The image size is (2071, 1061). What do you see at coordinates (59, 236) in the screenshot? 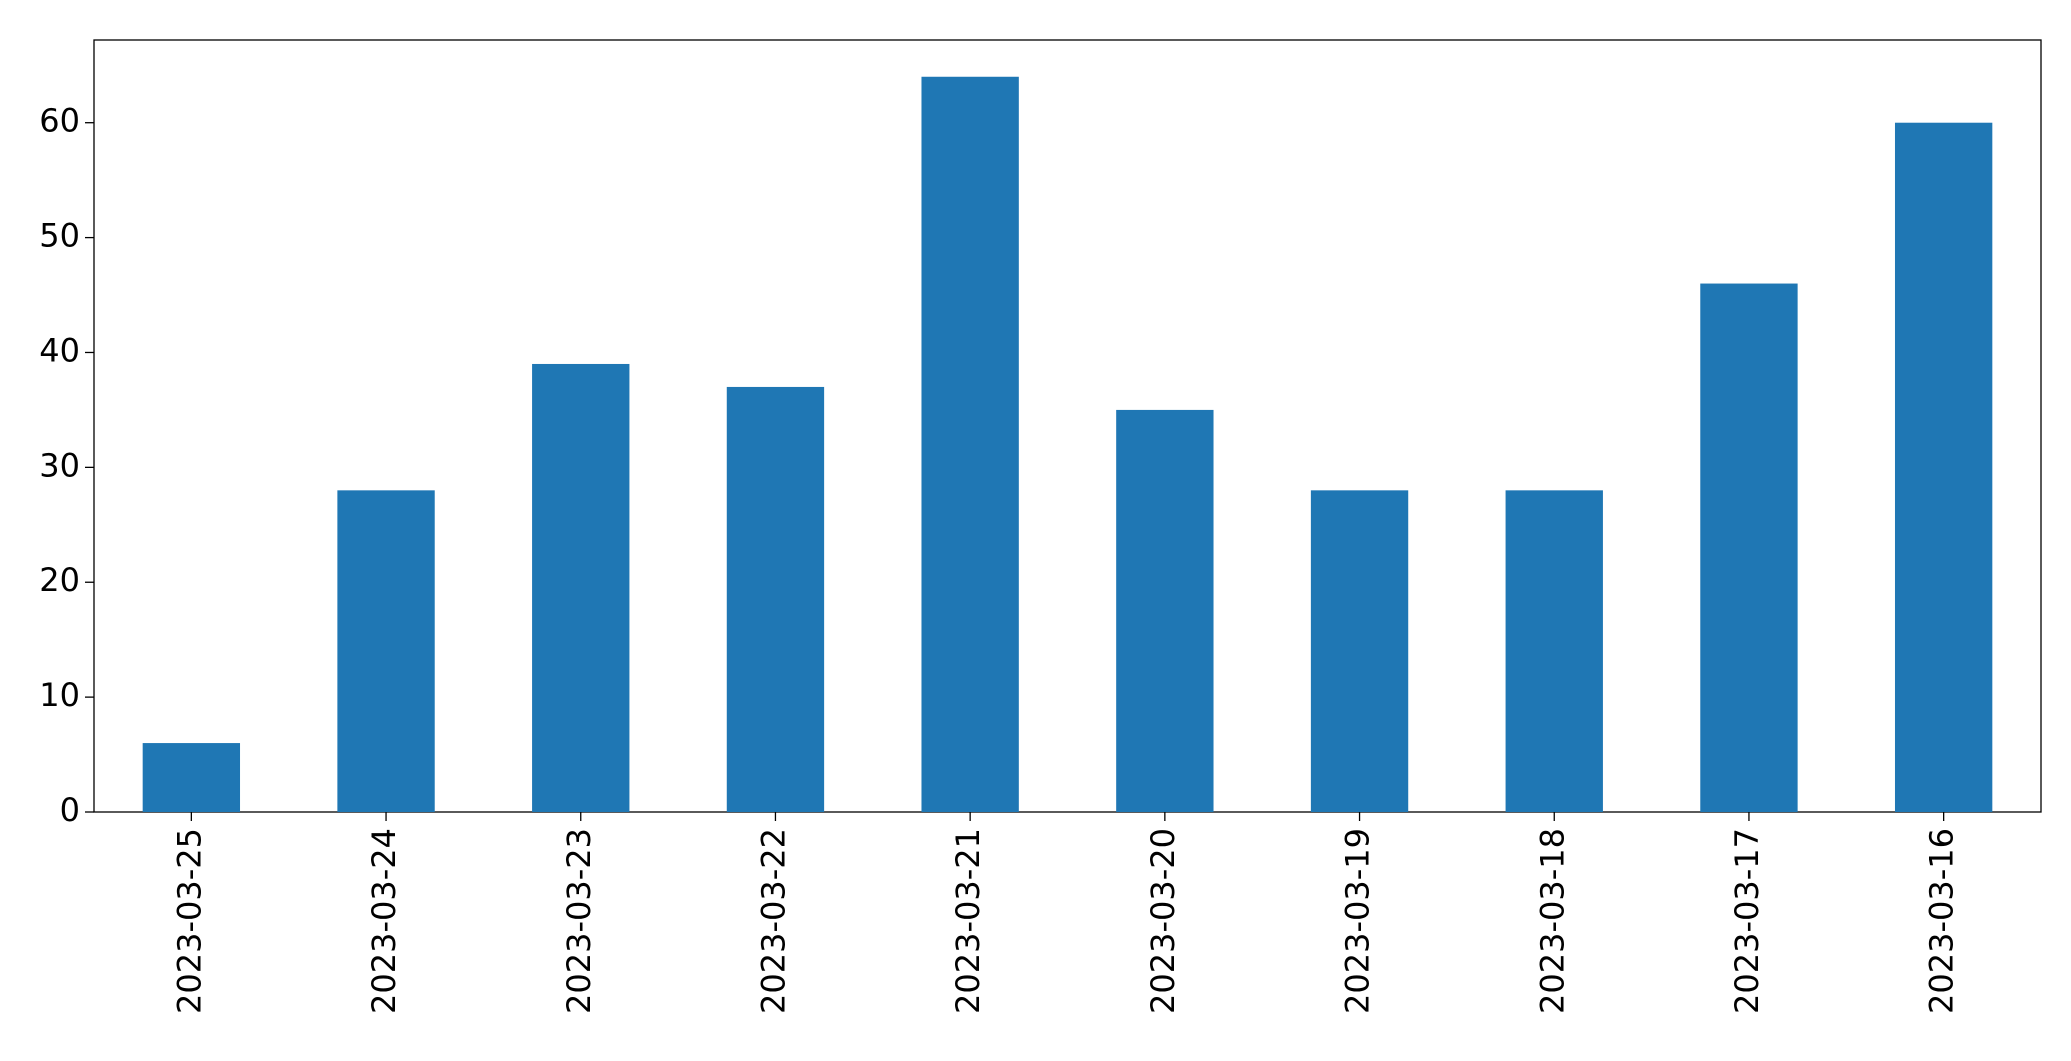
I see `y-tick-label: 50` at bounding box center [59, 236].